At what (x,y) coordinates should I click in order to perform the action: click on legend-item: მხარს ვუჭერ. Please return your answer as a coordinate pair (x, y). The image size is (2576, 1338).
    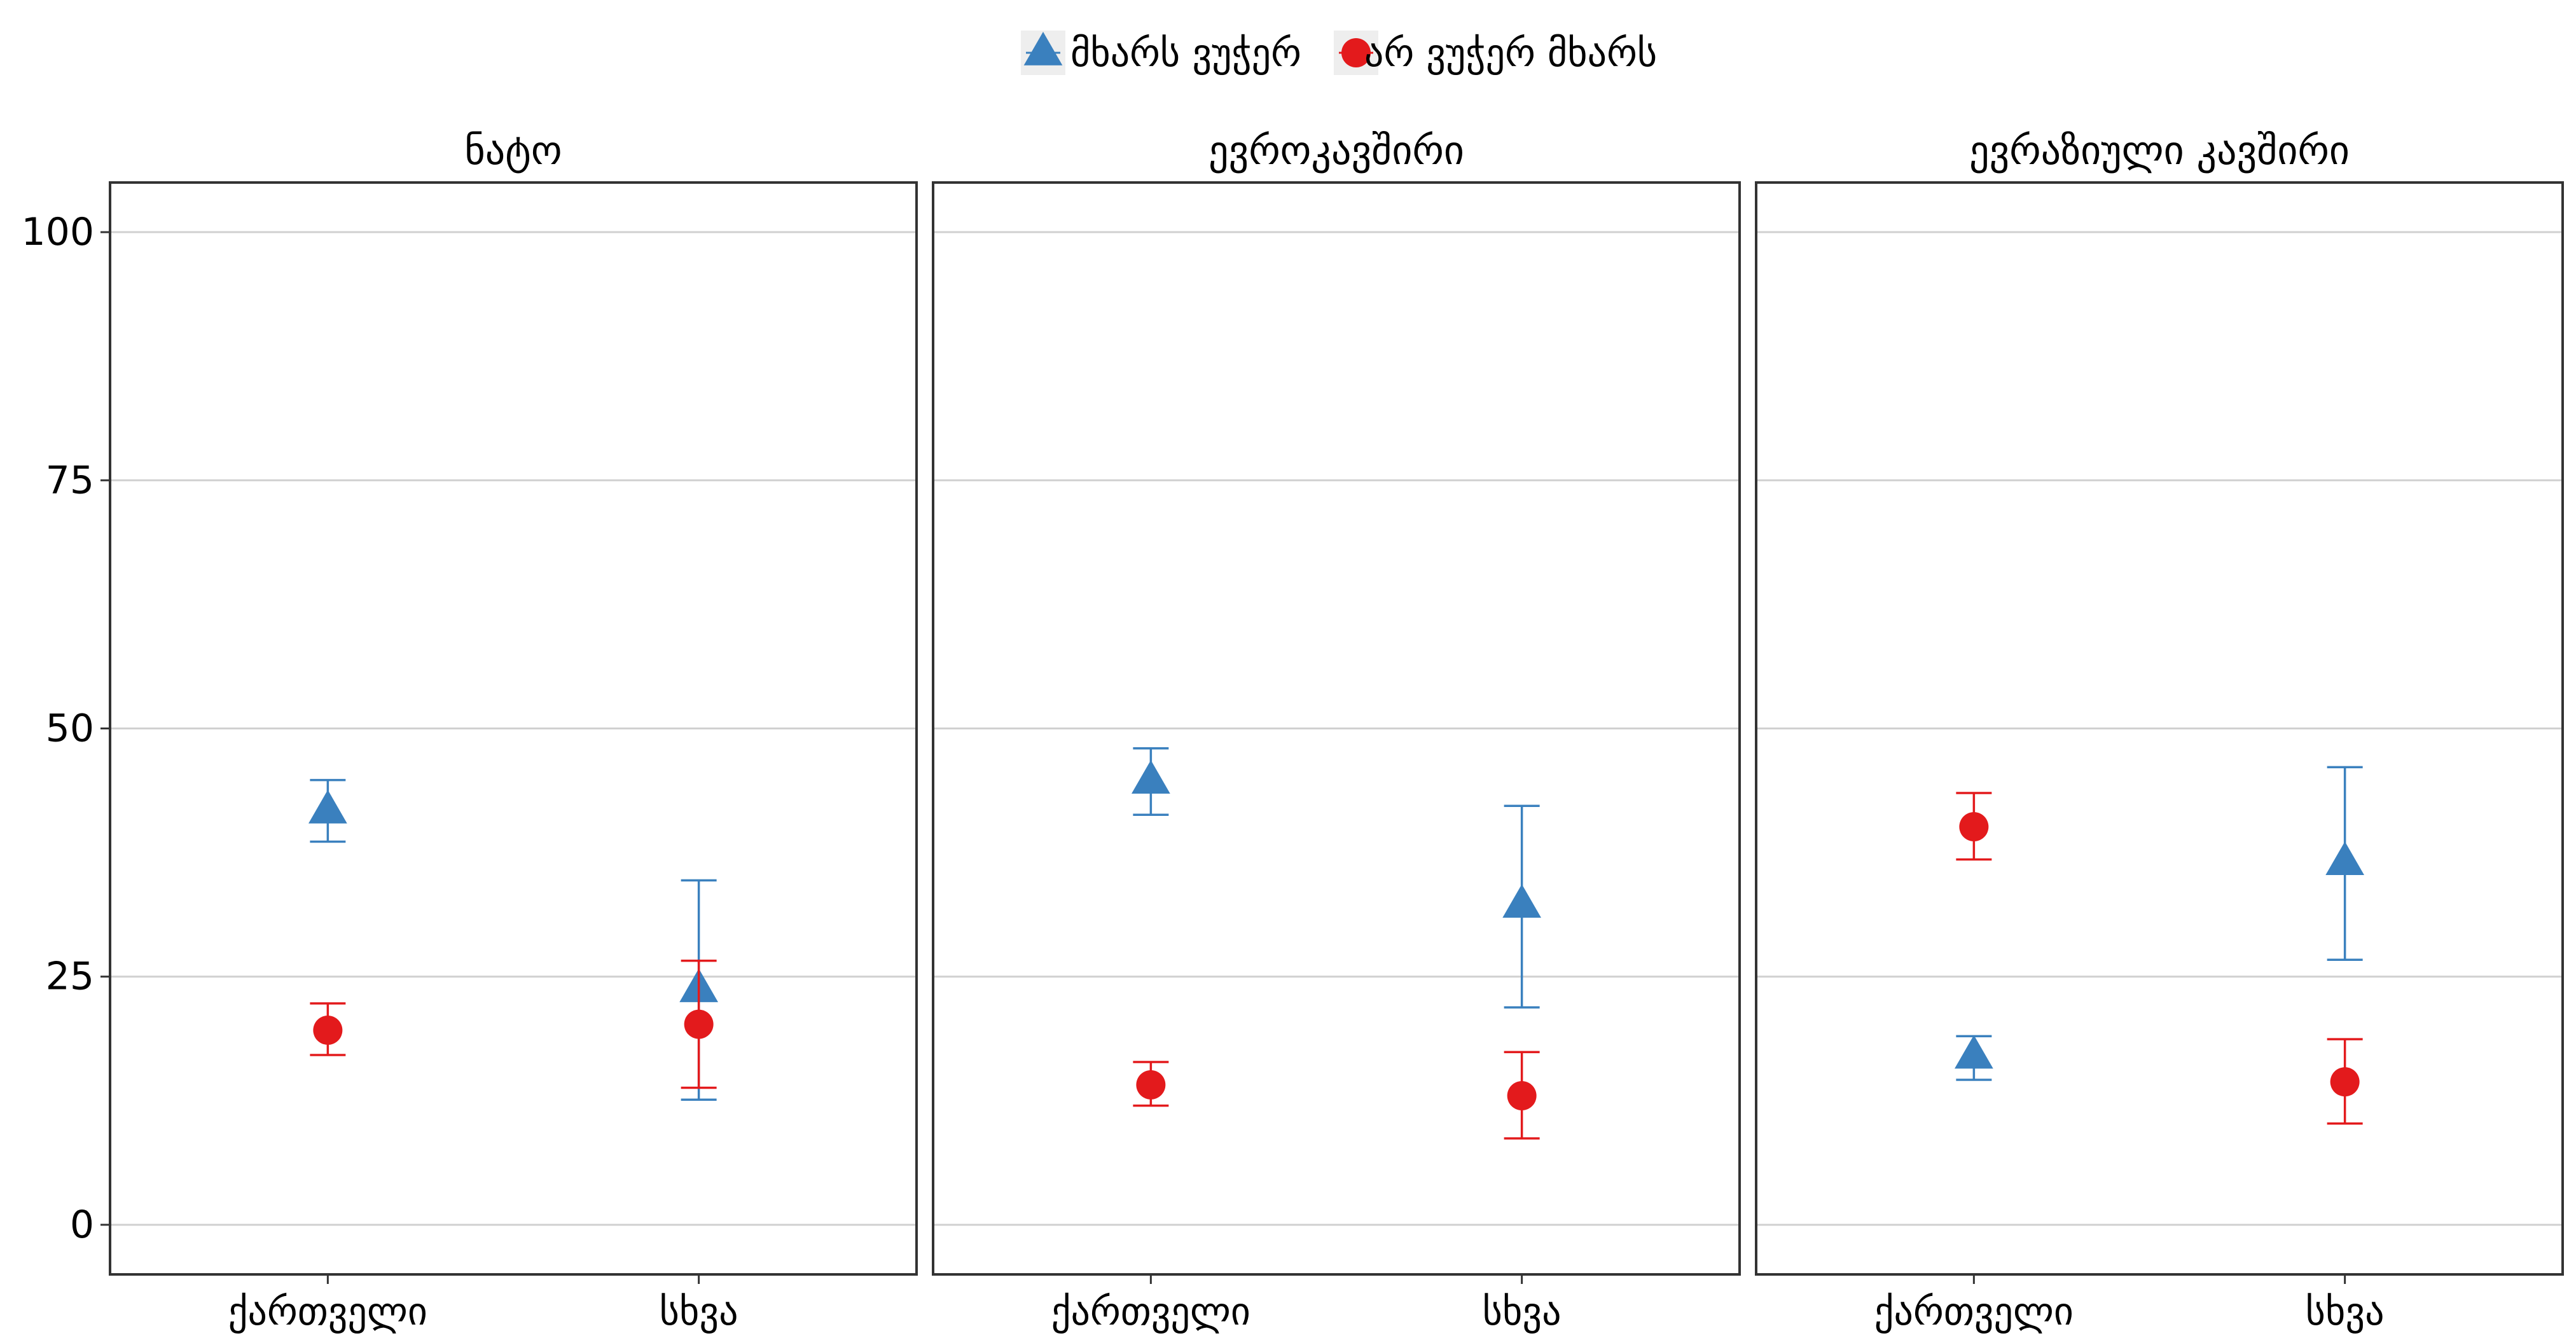
    Looking at the image, I should click on (1161, 53).